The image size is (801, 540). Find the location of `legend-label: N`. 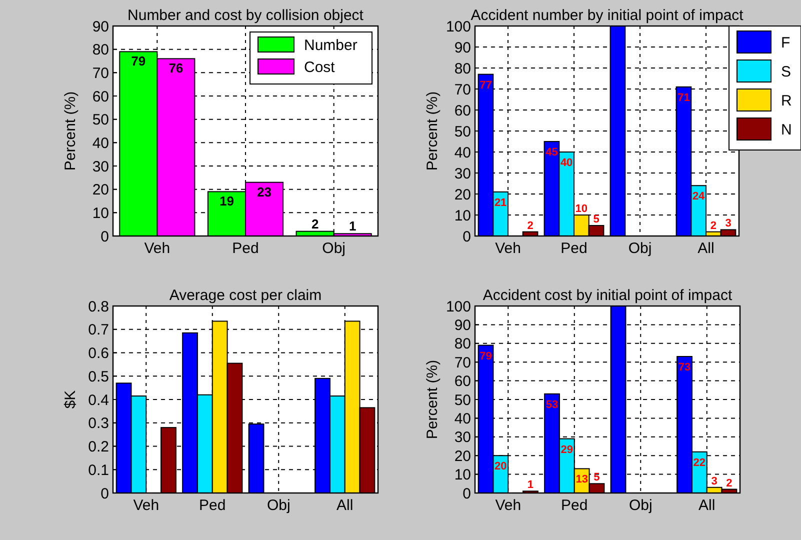

legend-label: N is located at coordinates (786, 129).